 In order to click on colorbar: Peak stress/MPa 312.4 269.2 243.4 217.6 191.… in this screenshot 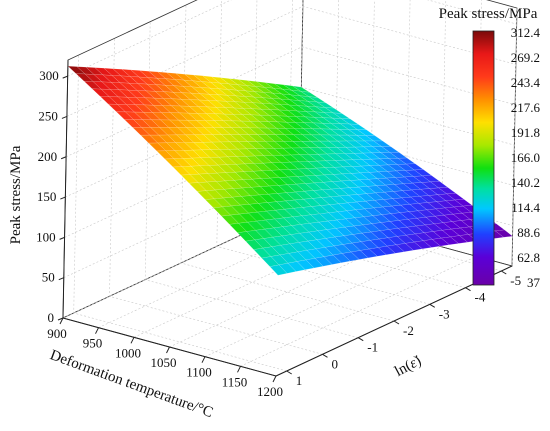, I will do `click(490, 148)`.